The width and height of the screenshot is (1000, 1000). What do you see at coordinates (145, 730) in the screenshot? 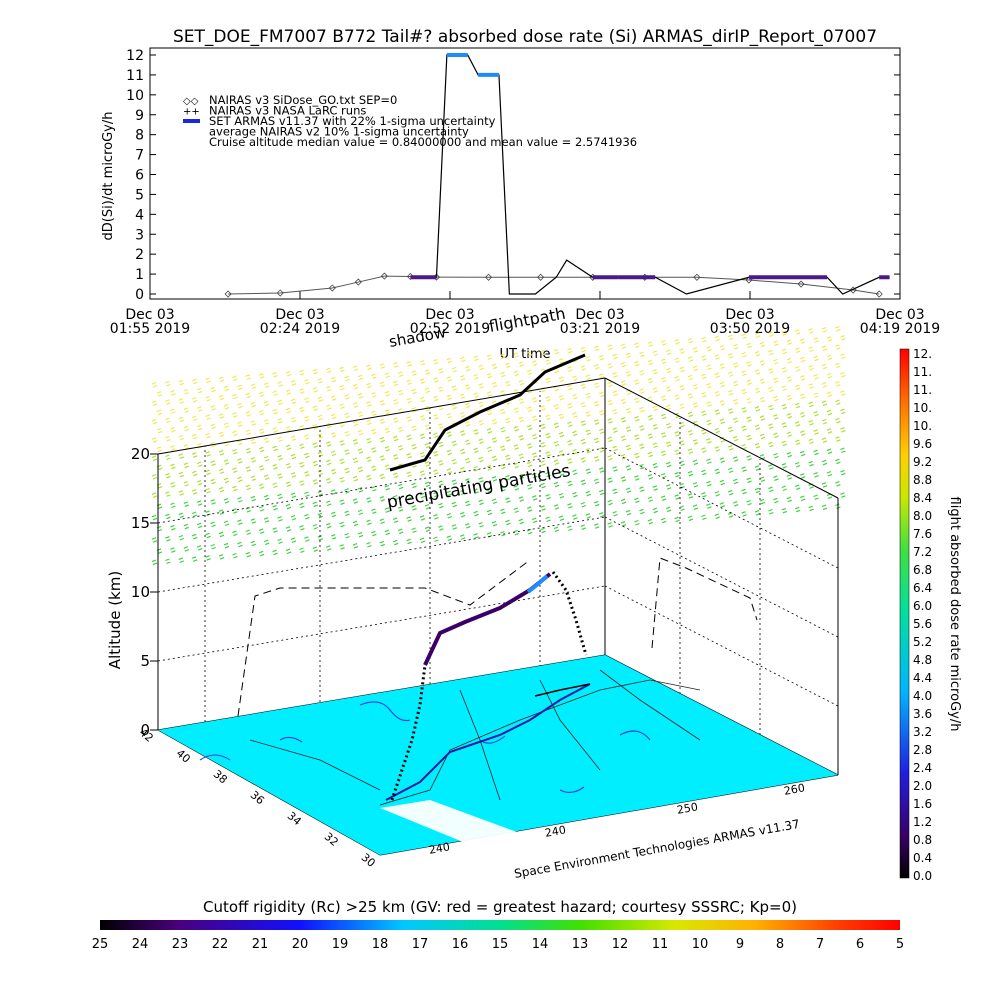
I see `altitude-tick-label: 0` at bounding box center [145, 730].